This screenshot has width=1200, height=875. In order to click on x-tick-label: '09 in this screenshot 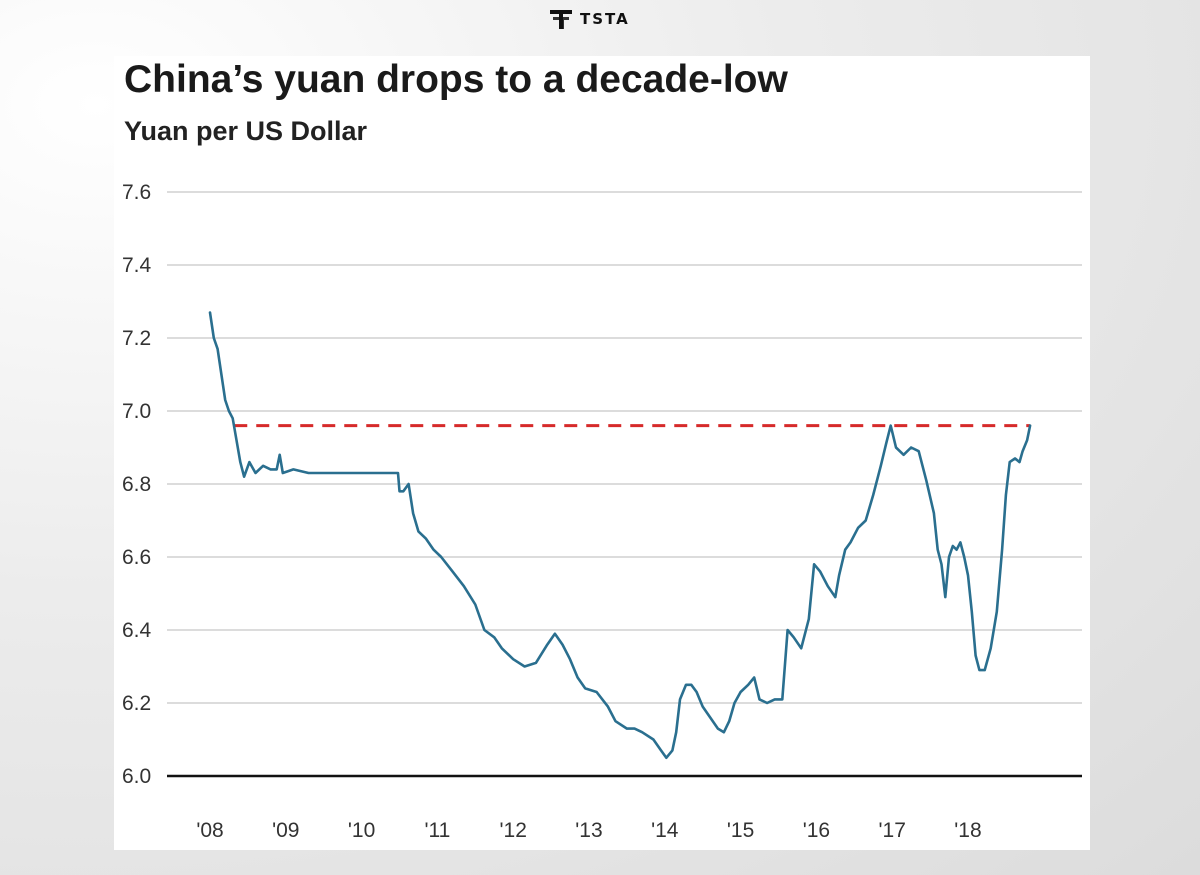, I will do `click(285, 830)`.